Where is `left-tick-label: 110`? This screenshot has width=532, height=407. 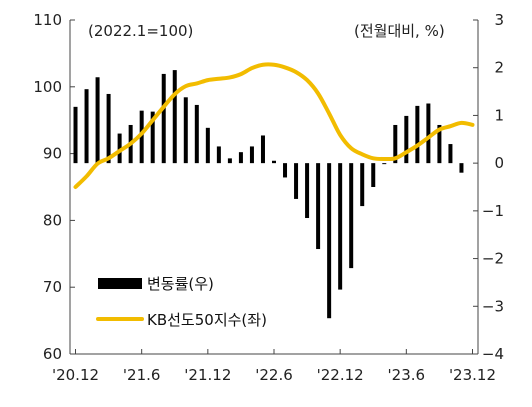
left-tick-label: 110 is located at coordinates (47, 20).